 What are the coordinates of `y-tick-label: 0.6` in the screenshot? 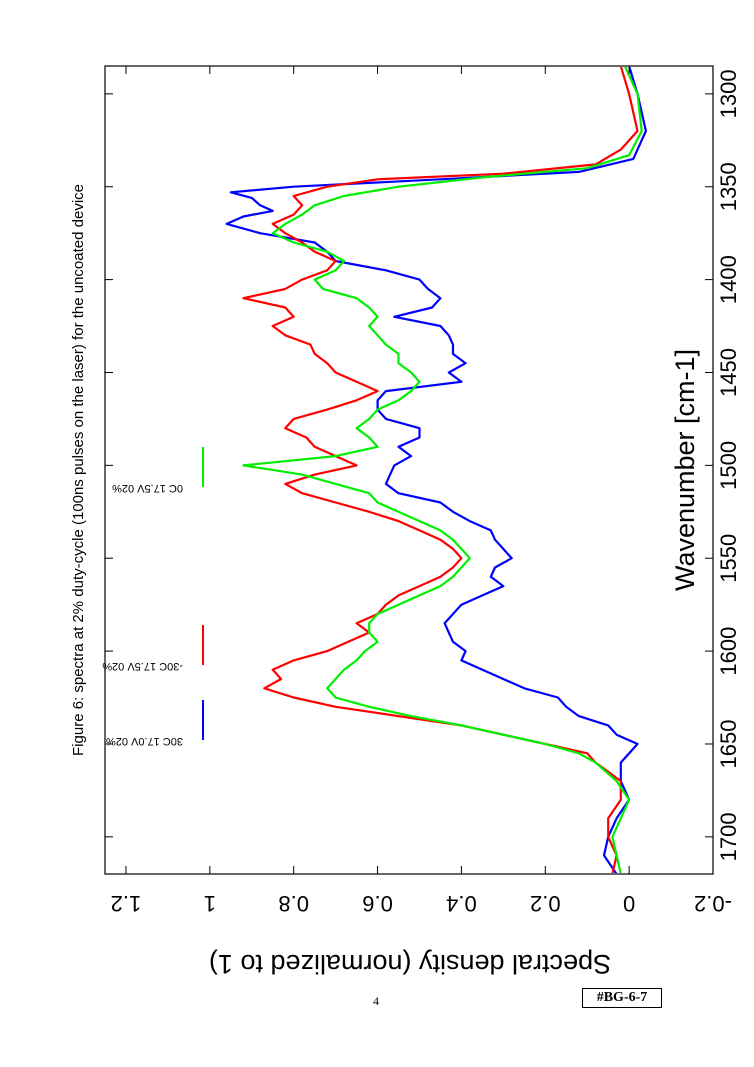 It's located at (377, 903).